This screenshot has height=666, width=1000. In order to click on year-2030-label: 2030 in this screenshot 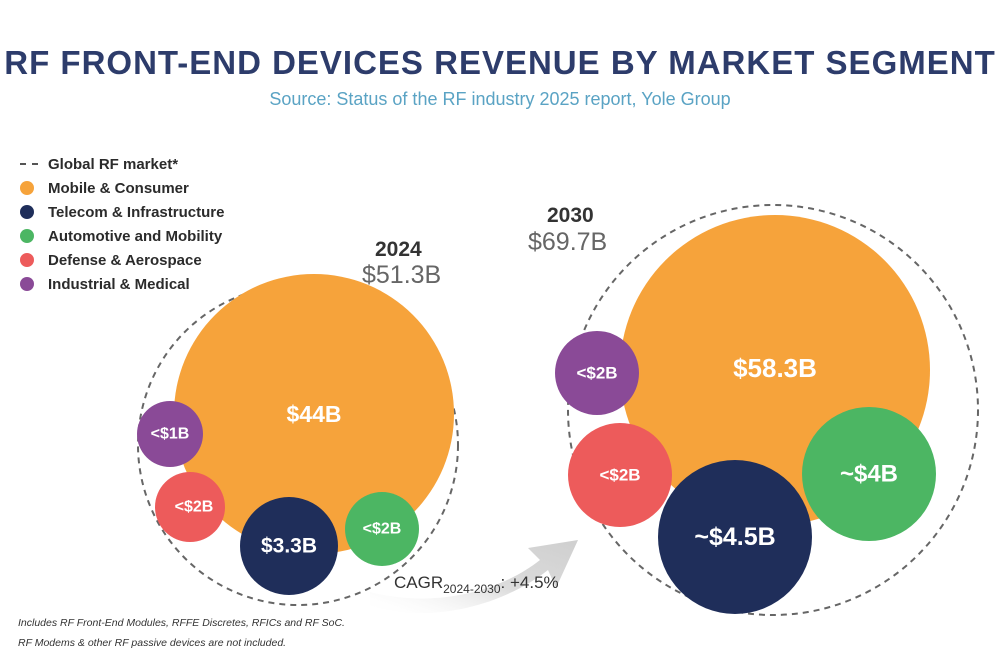, I will do `click(570, 215)`.